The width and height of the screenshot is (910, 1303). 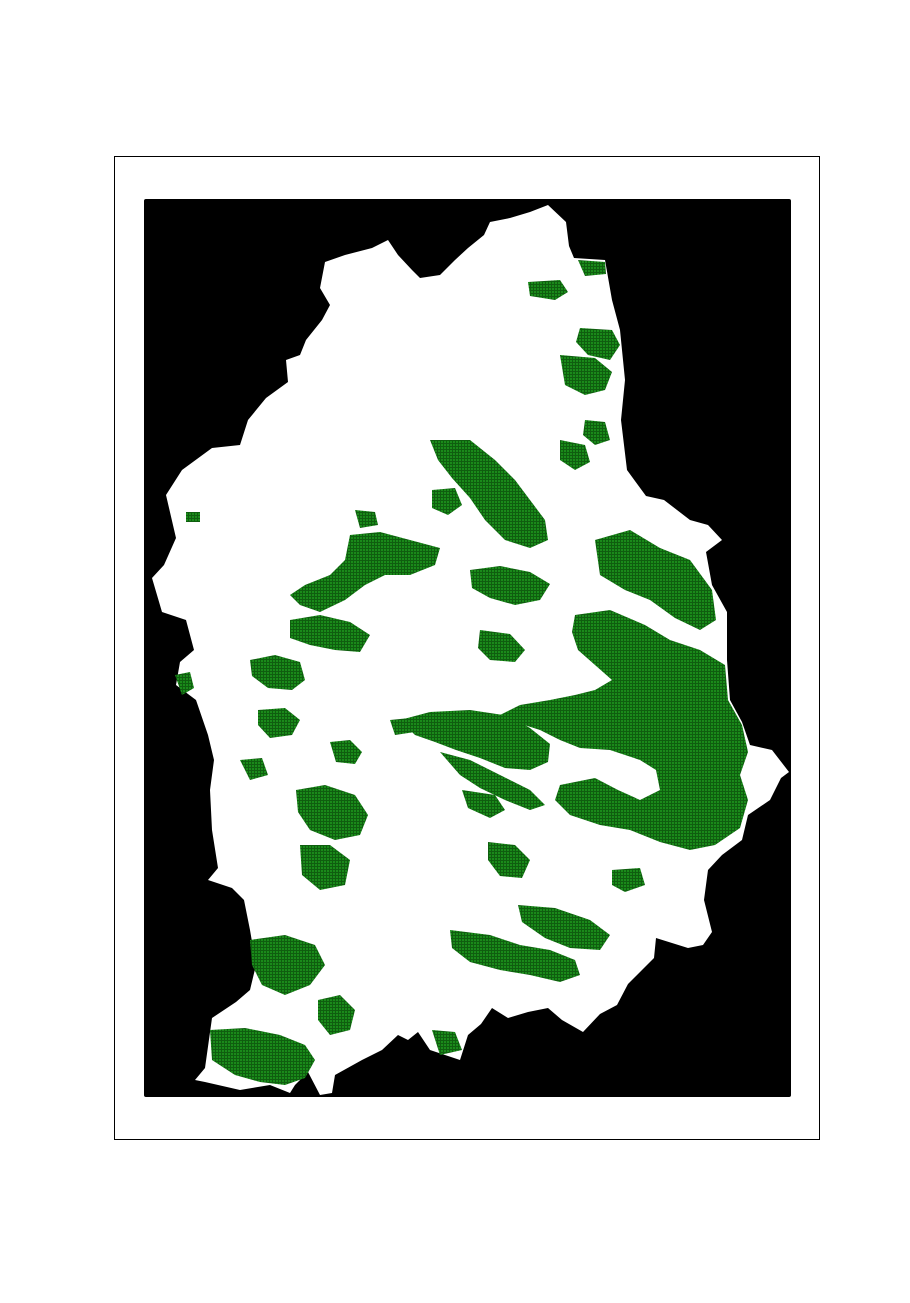 I want to click on cover-north-right-b, so click(x=586, y=375).